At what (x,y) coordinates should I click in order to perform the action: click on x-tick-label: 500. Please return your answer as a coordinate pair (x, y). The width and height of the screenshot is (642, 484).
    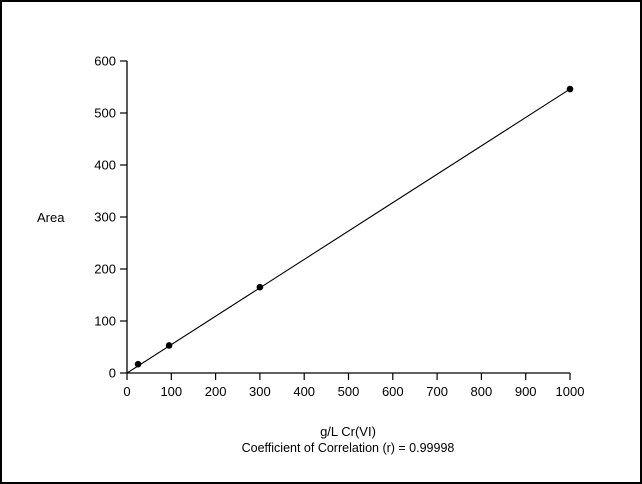
    Looking at the image, I should click on (349, 391).